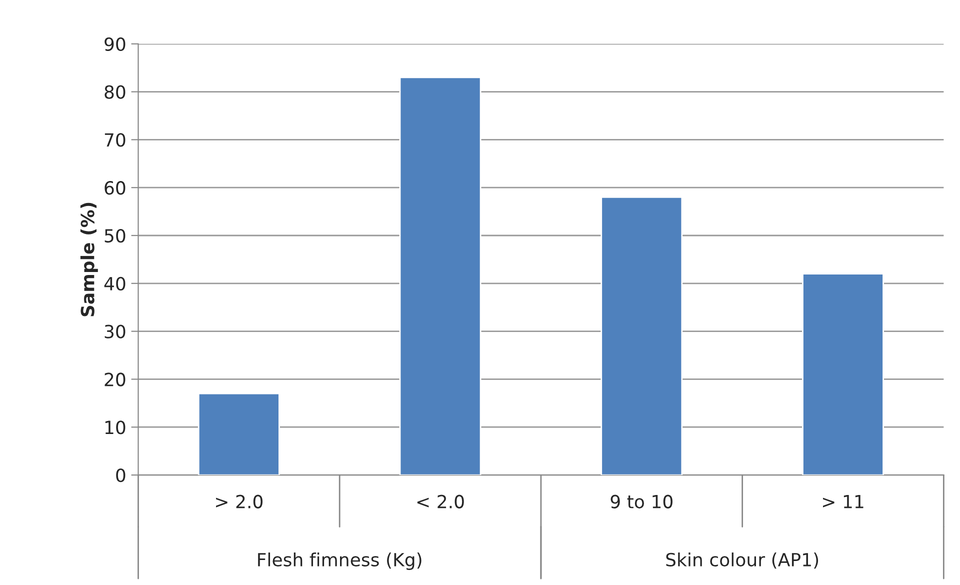 This screenshot has height=585, width=960. Describe the element at coordinates (641, 501) in the screenshot. I see `x-tick-label: 9 to 10` at that location.